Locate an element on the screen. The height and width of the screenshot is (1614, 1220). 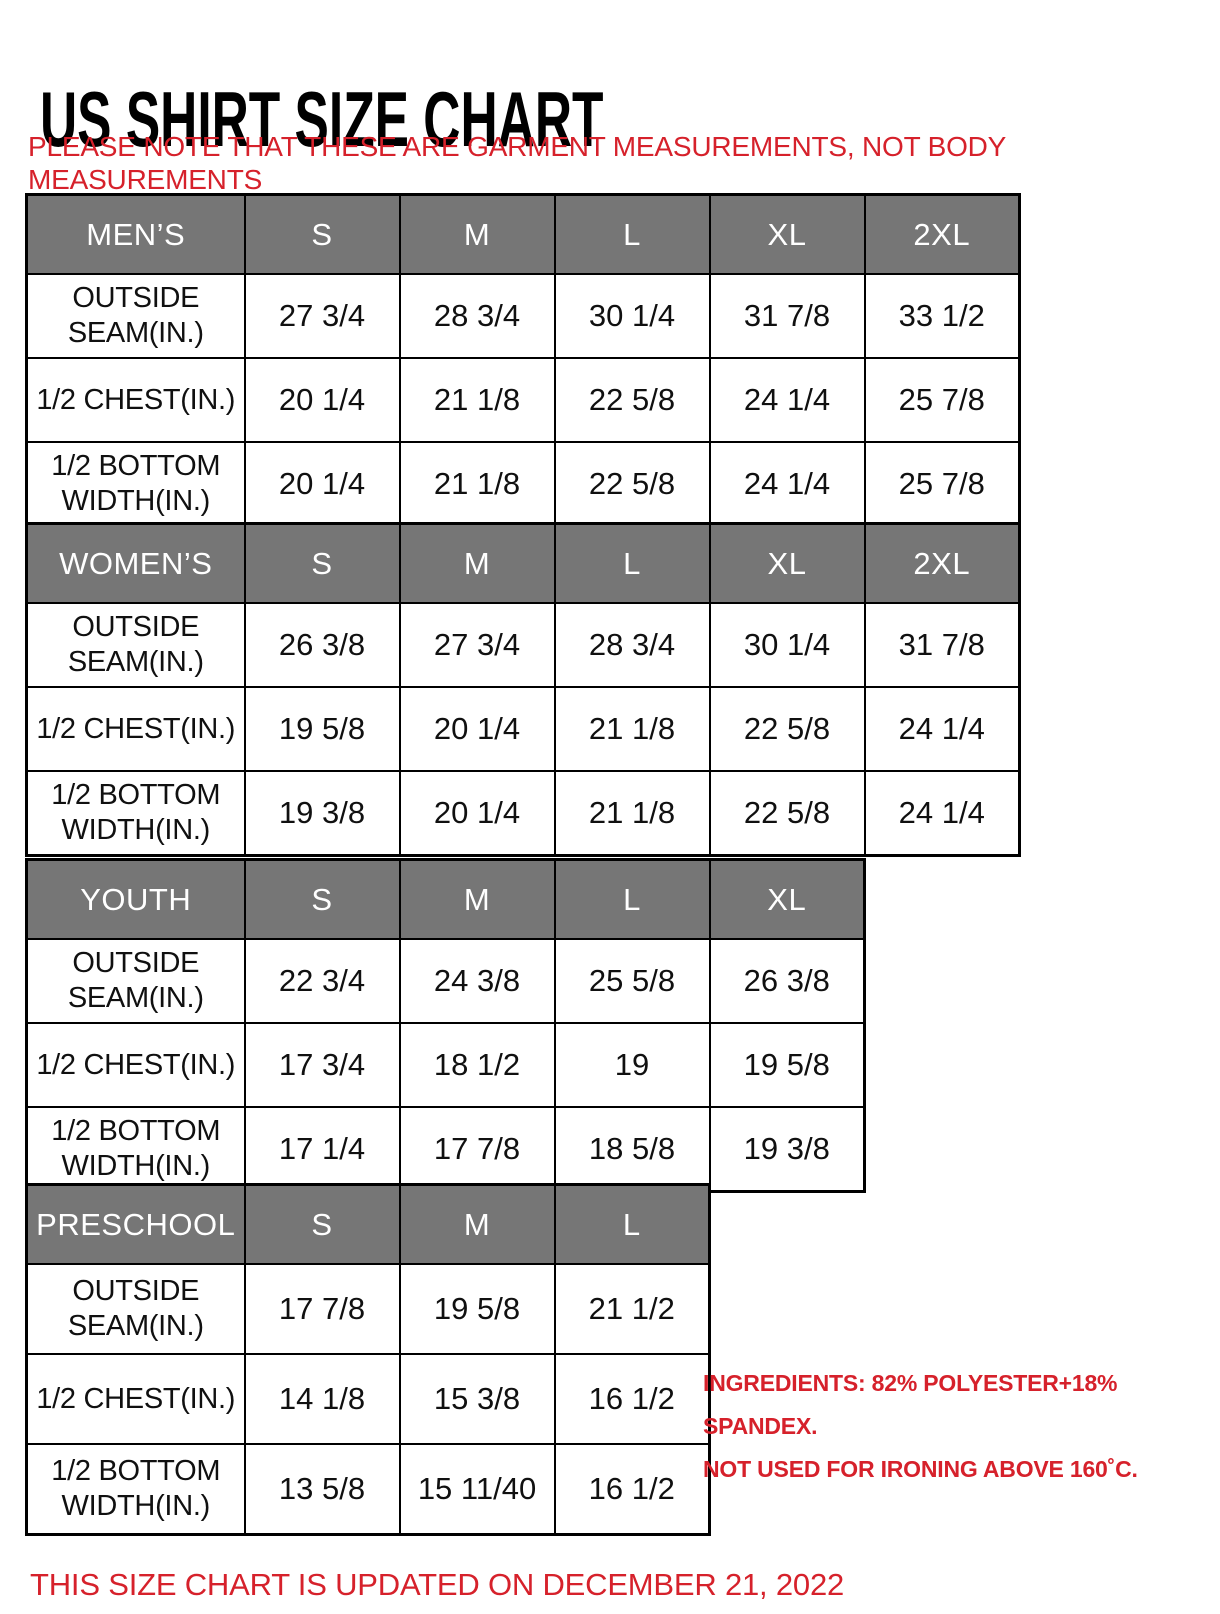
womens-header-row: WOMEN’S S M L XL 2XL is located at coordinates (523, 563).